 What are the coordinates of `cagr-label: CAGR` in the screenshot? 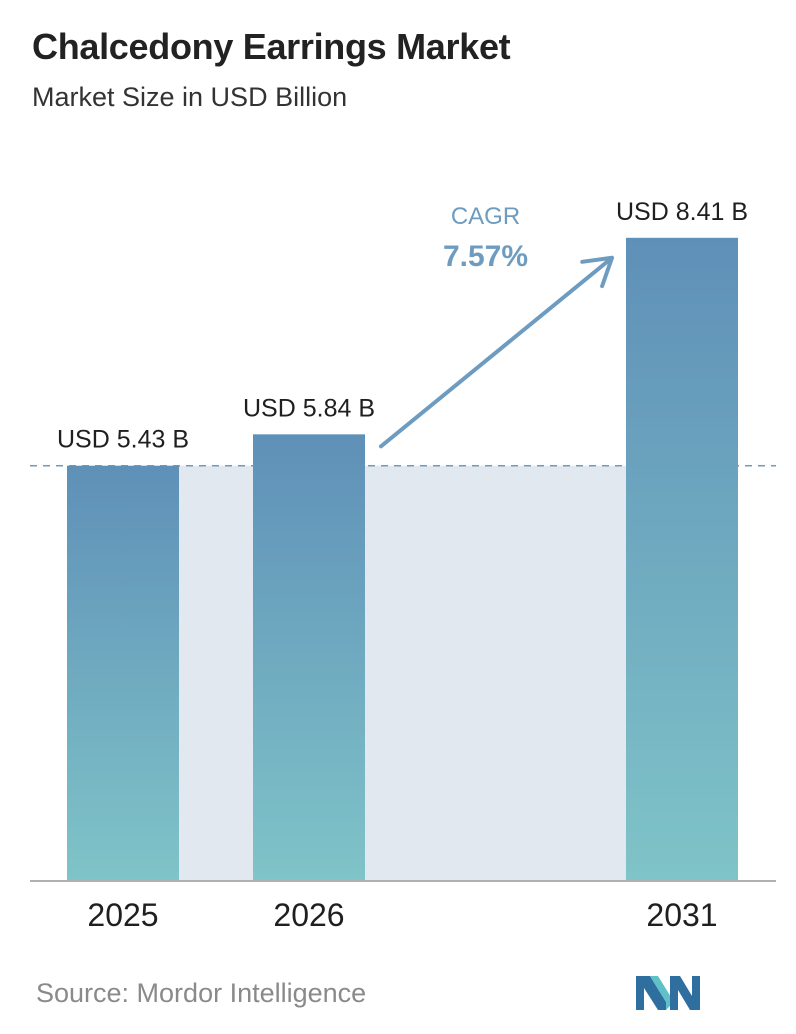 It's located at (485, 216).